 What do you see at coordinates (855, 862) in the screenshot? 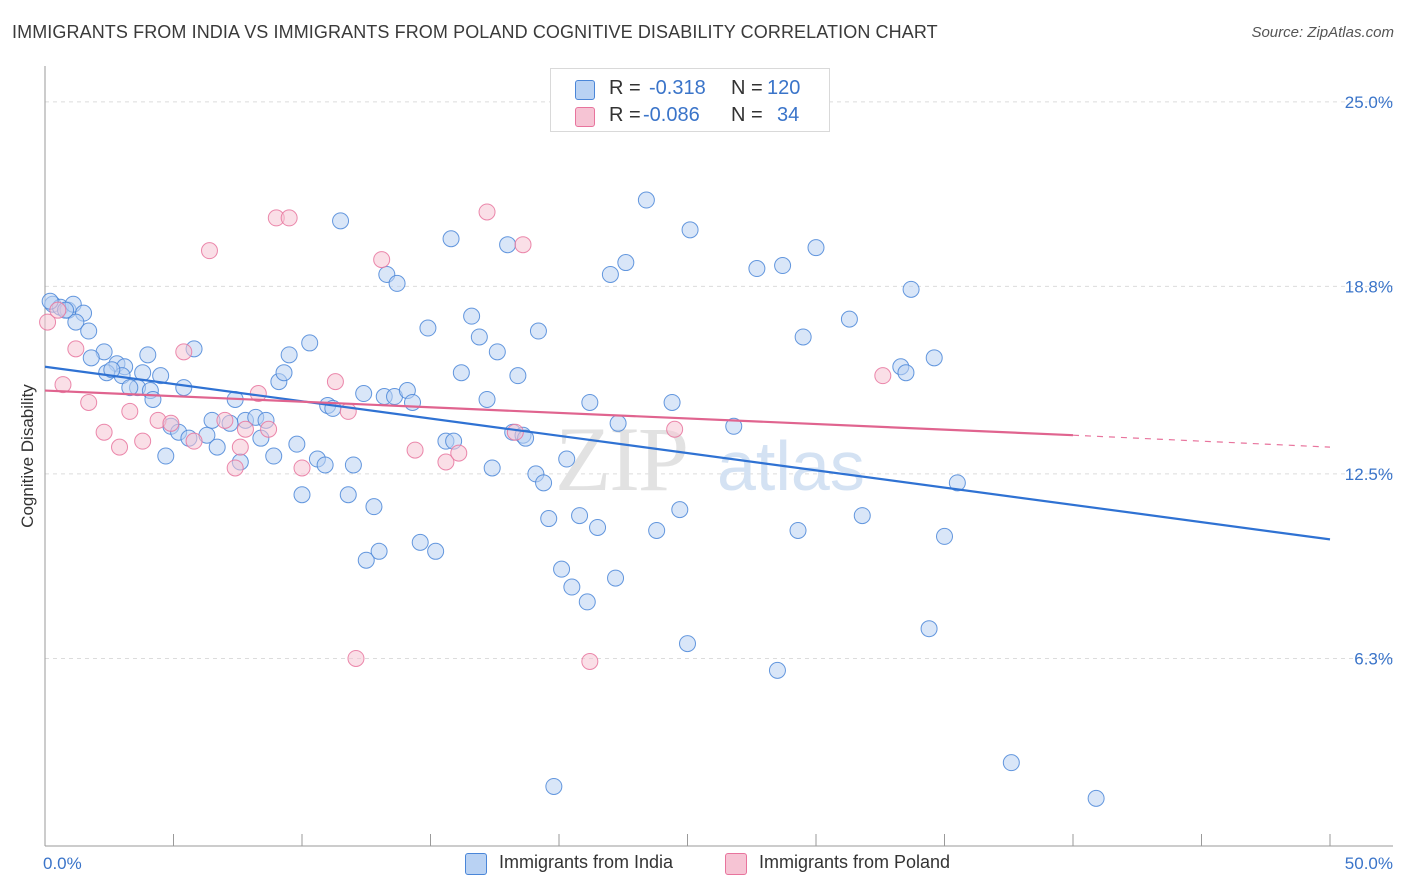
I see `legend-label-poland: Immigrants from Poland` at bounding box center [855, 862].